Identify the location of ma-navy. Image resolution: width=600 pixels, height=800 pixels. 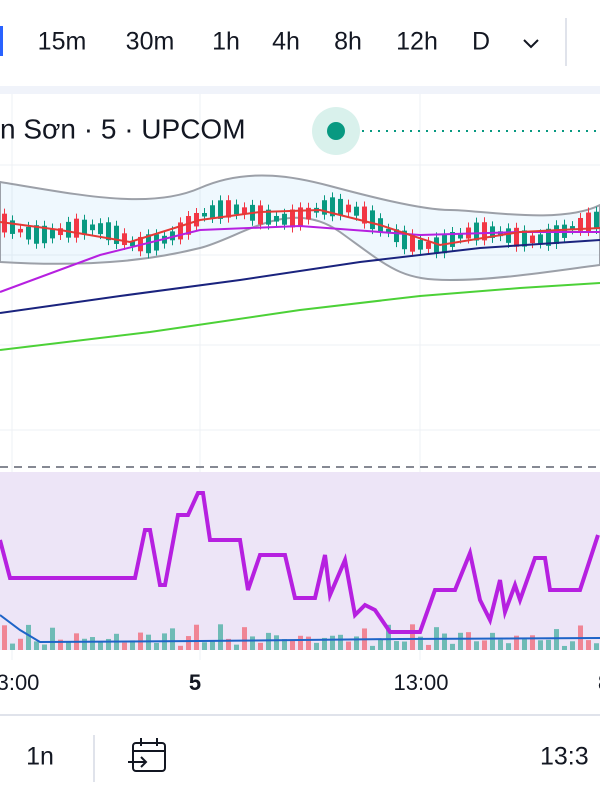
(300, 276).